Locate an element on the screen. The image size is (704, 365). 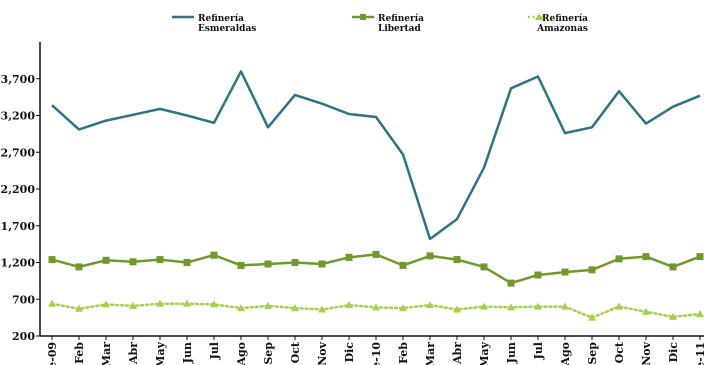
legend-label: Amazonas is located at coordinates (562, 29).